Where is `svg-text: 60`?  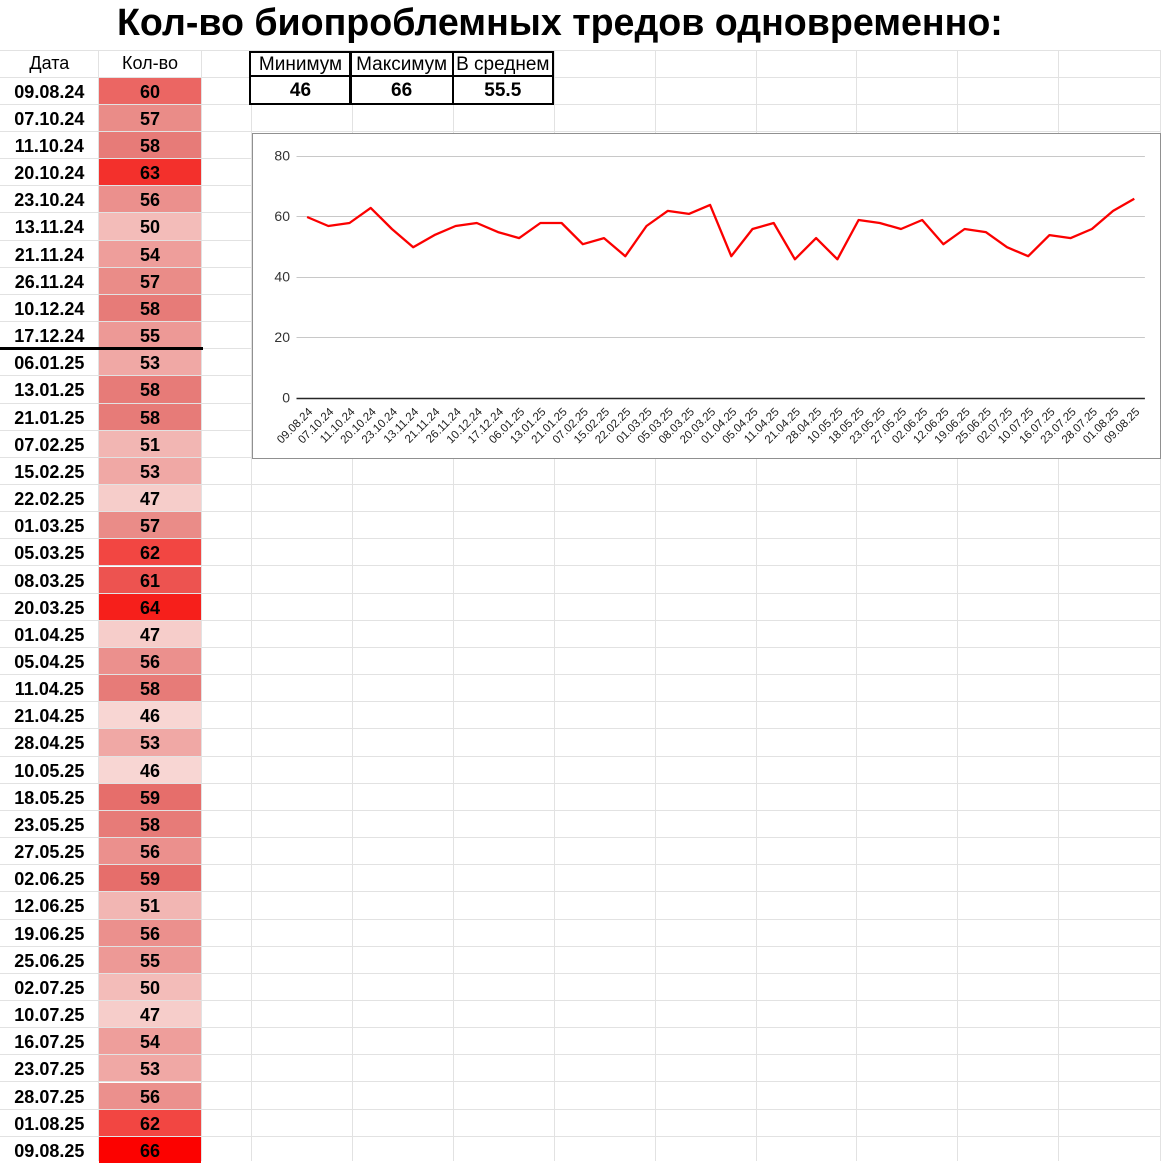
svg-text: 60 is located at coordinates (282, 216).